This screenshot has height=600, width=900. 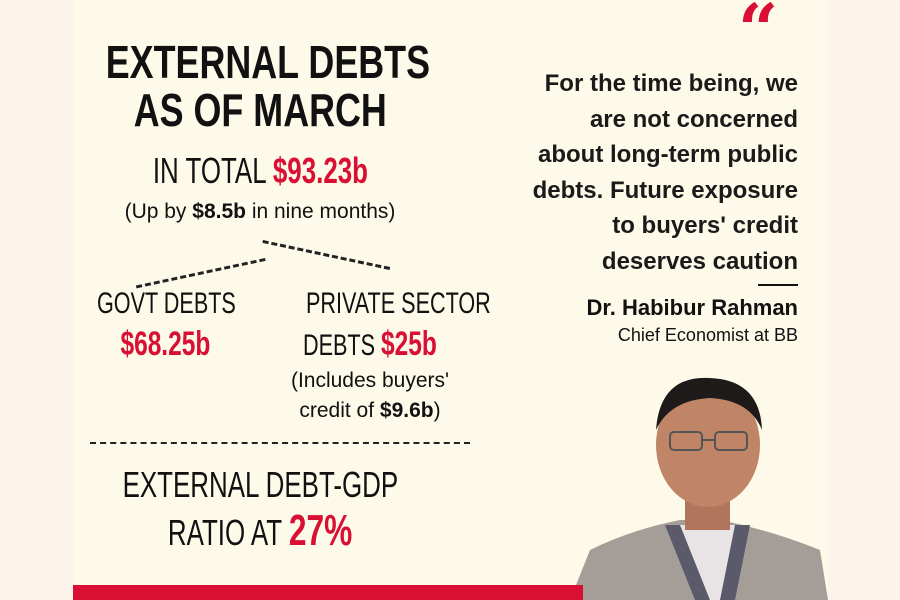 What do you see at coordinates (224, 532) in the screenshot?
I see `ratio-line2: RATIO AT` at bounding box center [224, 532].